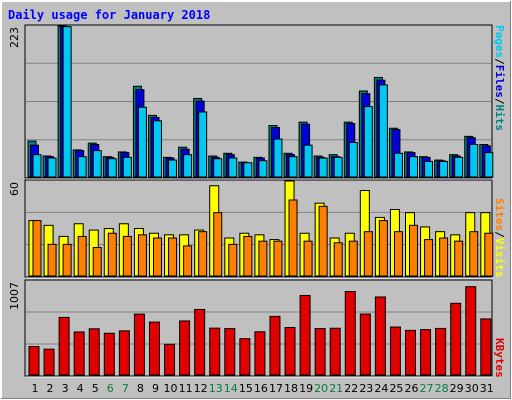 This screenshot has width=512, height=400. I want to click on x-tick-label-29: 29, so click(457, 388).